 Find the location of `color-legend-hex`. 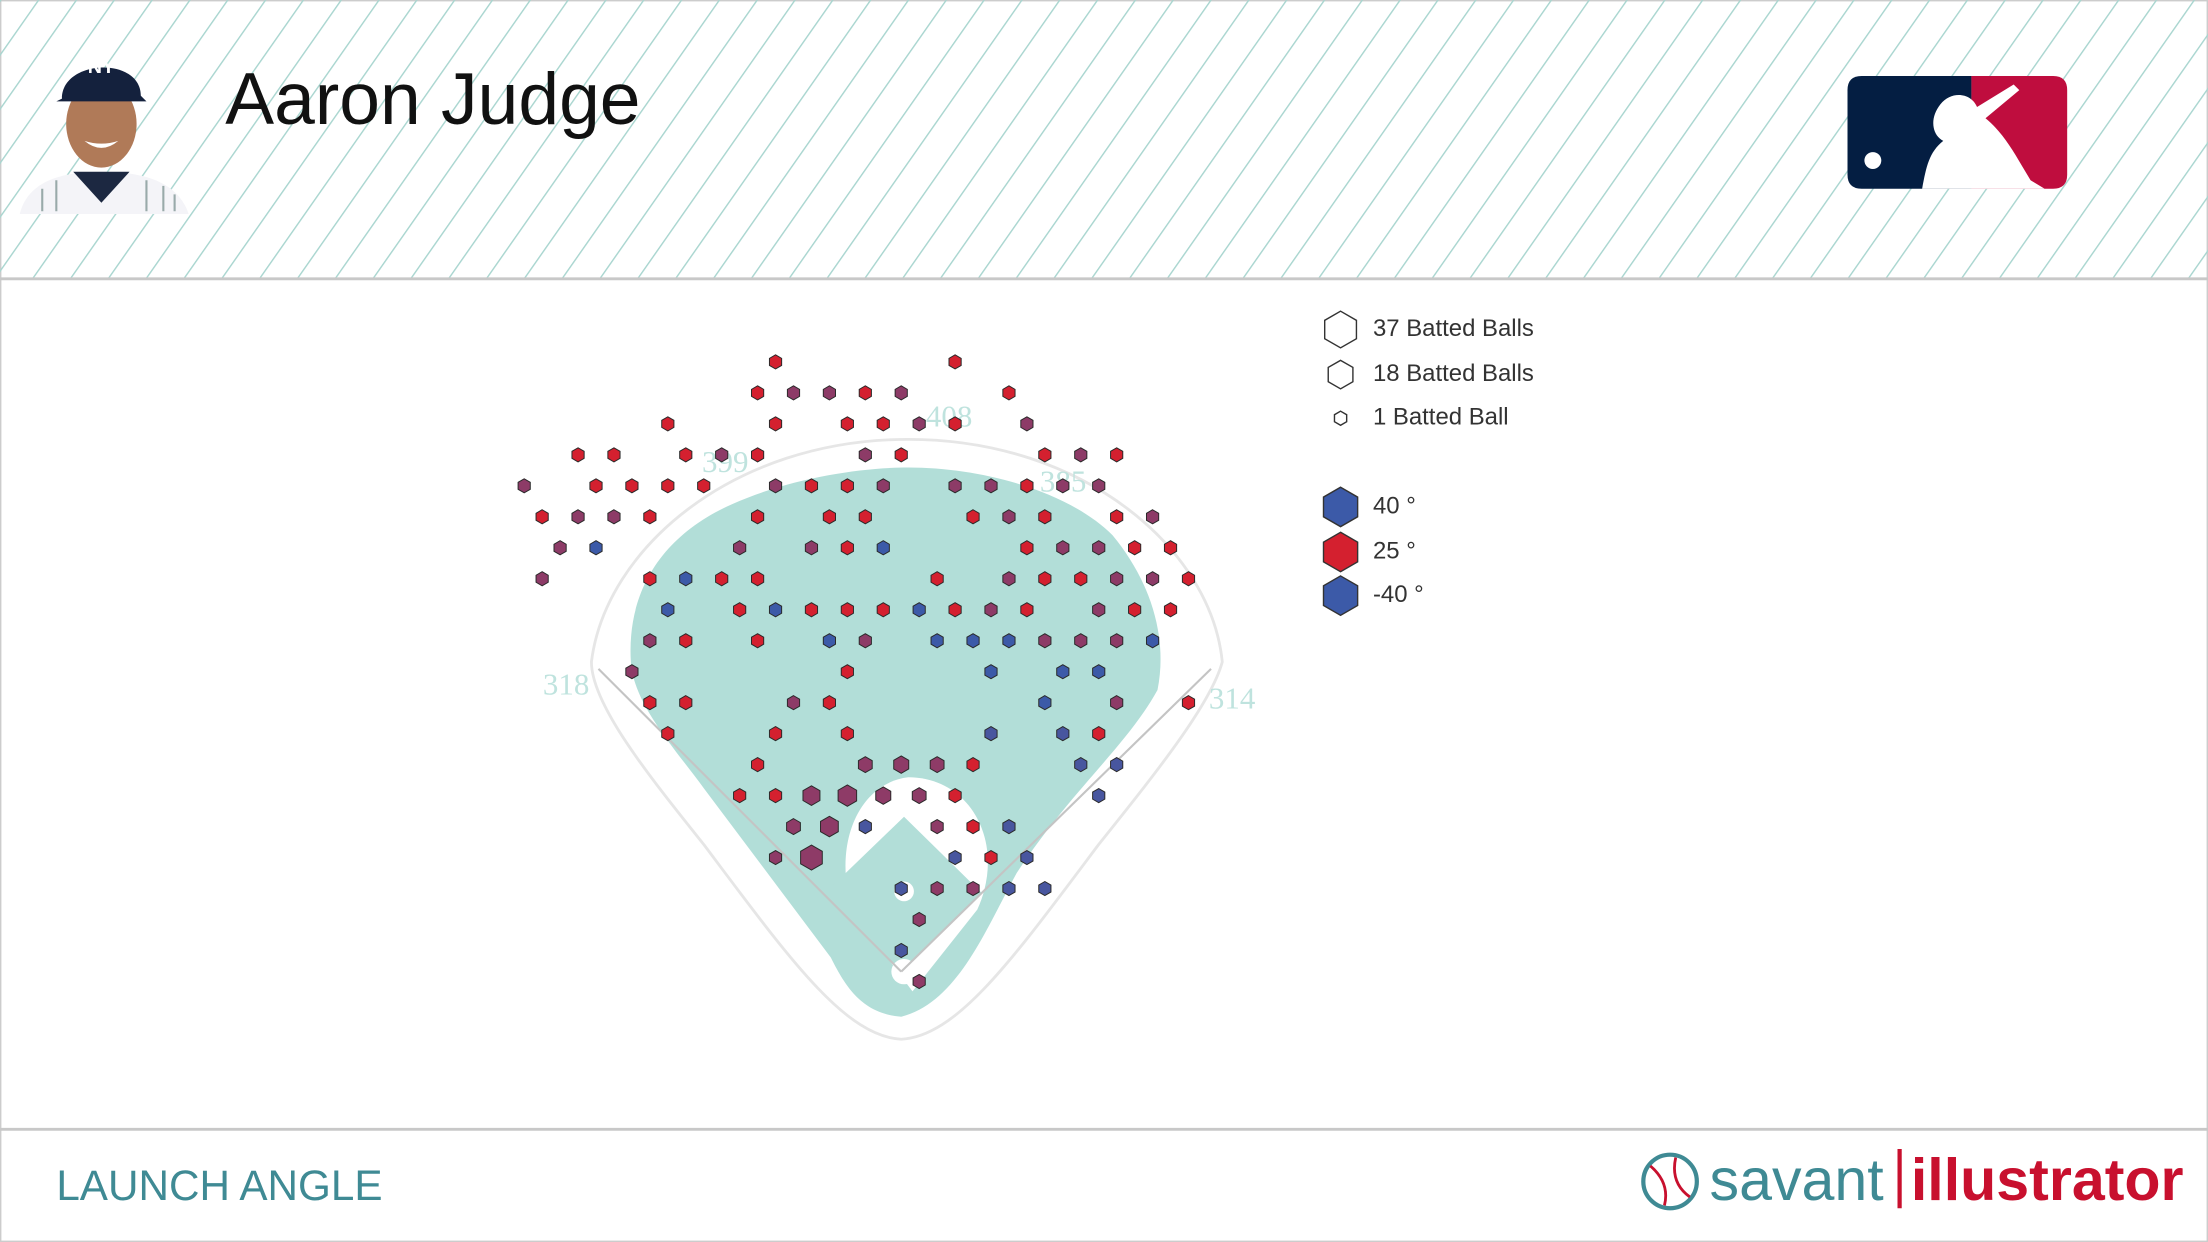

color-legend-hex is located at coordinates (1340, 596).